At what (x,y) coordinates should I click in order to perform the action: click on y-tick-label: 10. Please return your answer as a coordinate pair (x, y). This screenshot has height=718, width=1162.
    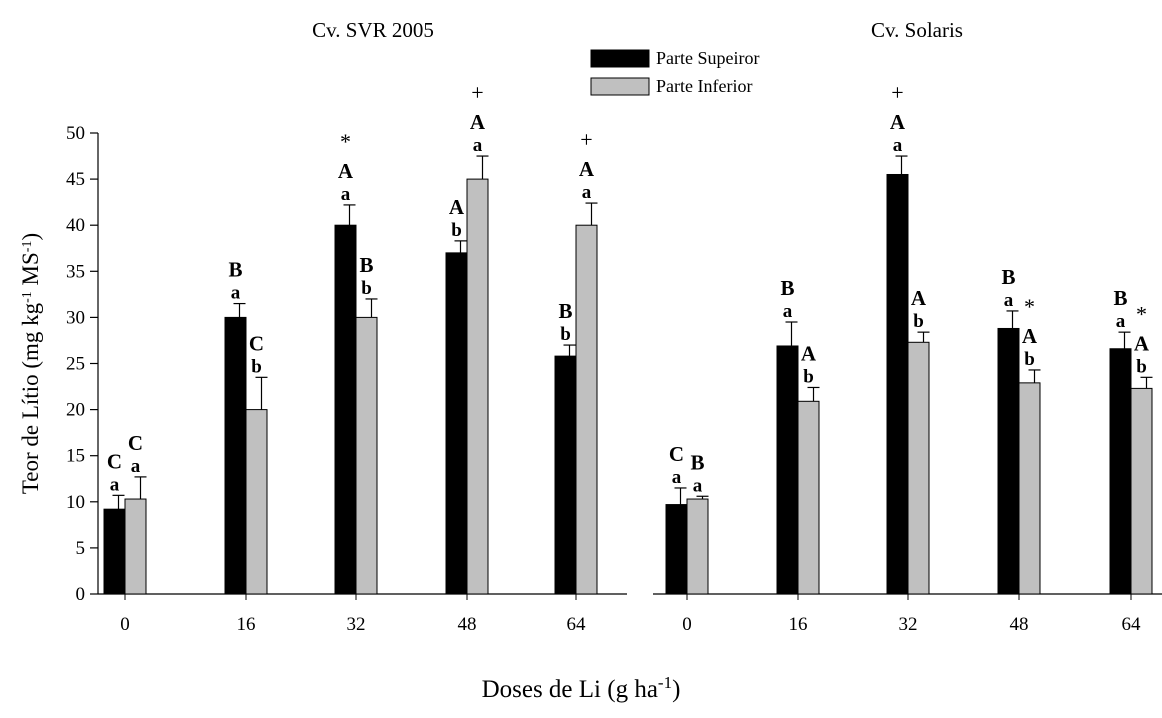
    Looking at the image, I should click on (75, 502).